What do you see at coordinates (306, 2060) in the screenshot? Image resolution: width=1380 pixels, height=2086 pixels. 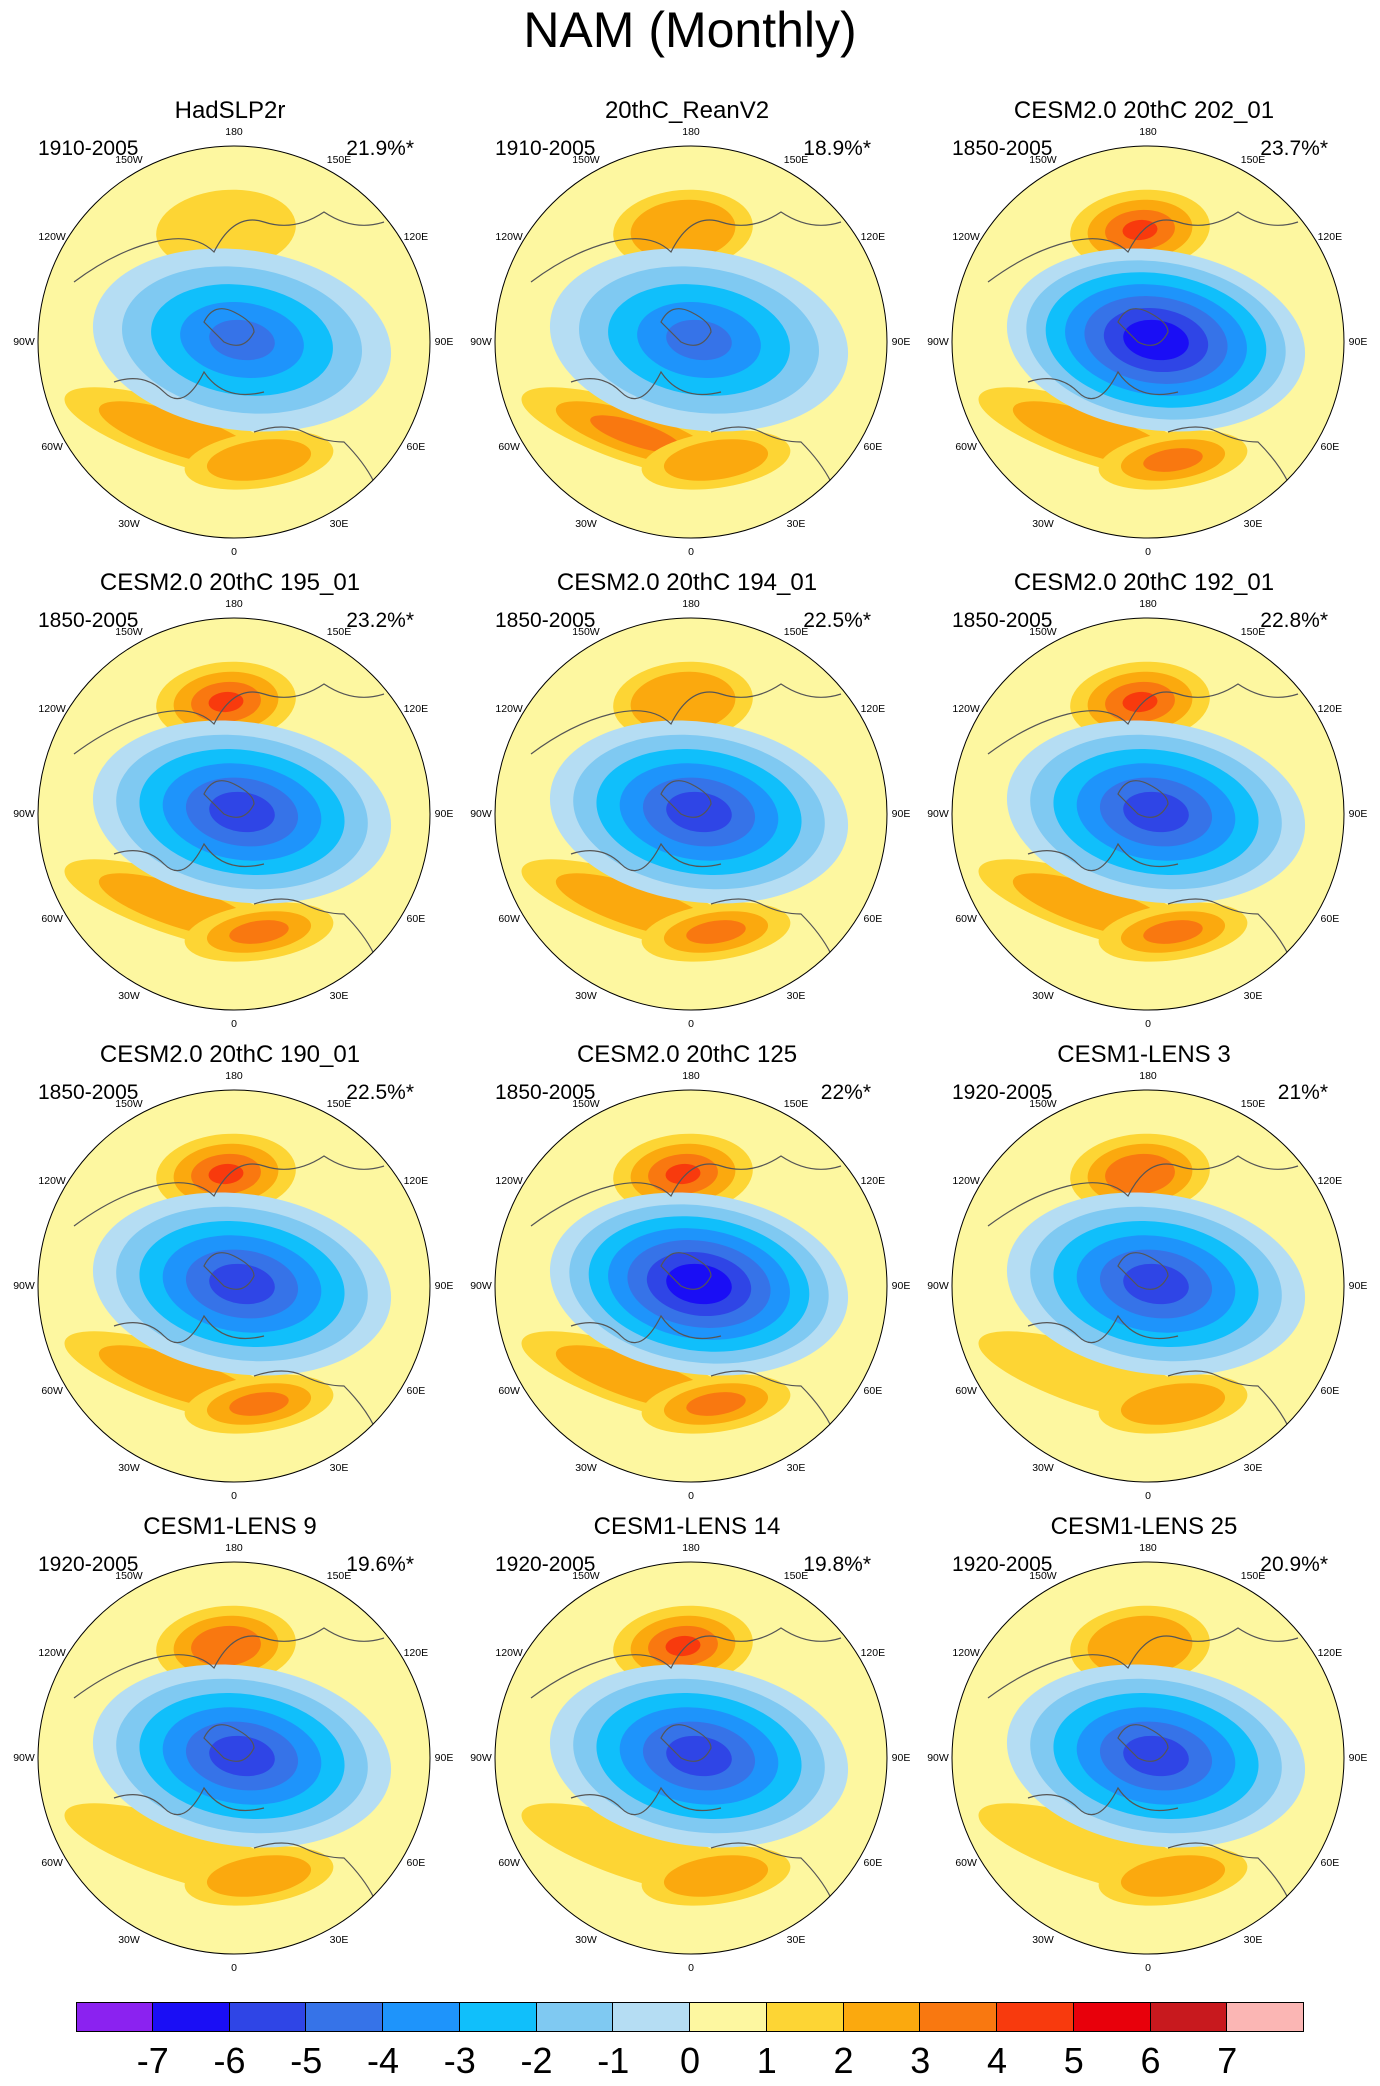 I see `colorbar-label: -5` at bounding box center [306, 2060].